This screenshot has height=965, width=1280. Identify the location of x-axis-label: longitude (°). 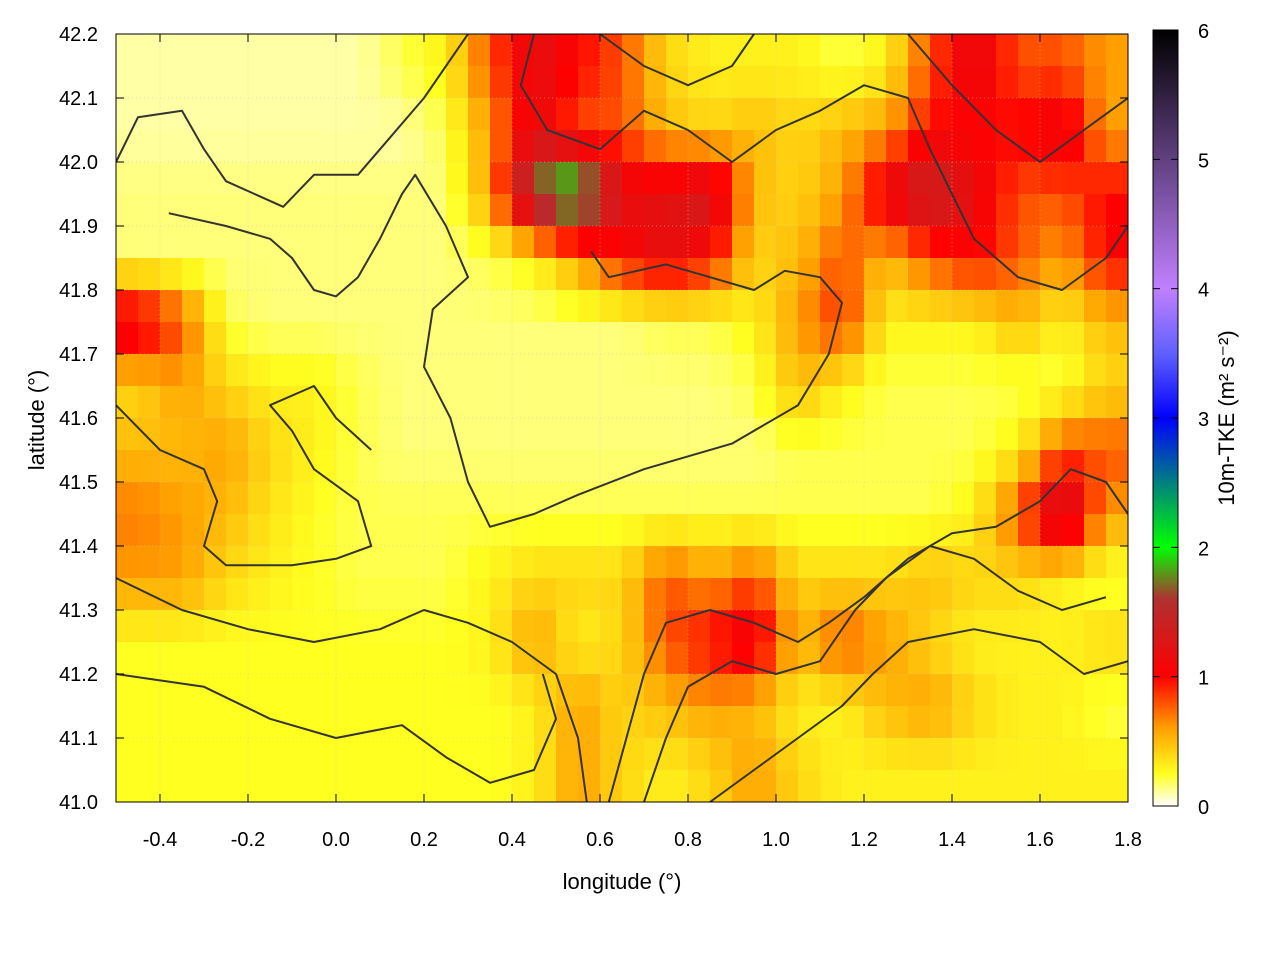
(622, 881).